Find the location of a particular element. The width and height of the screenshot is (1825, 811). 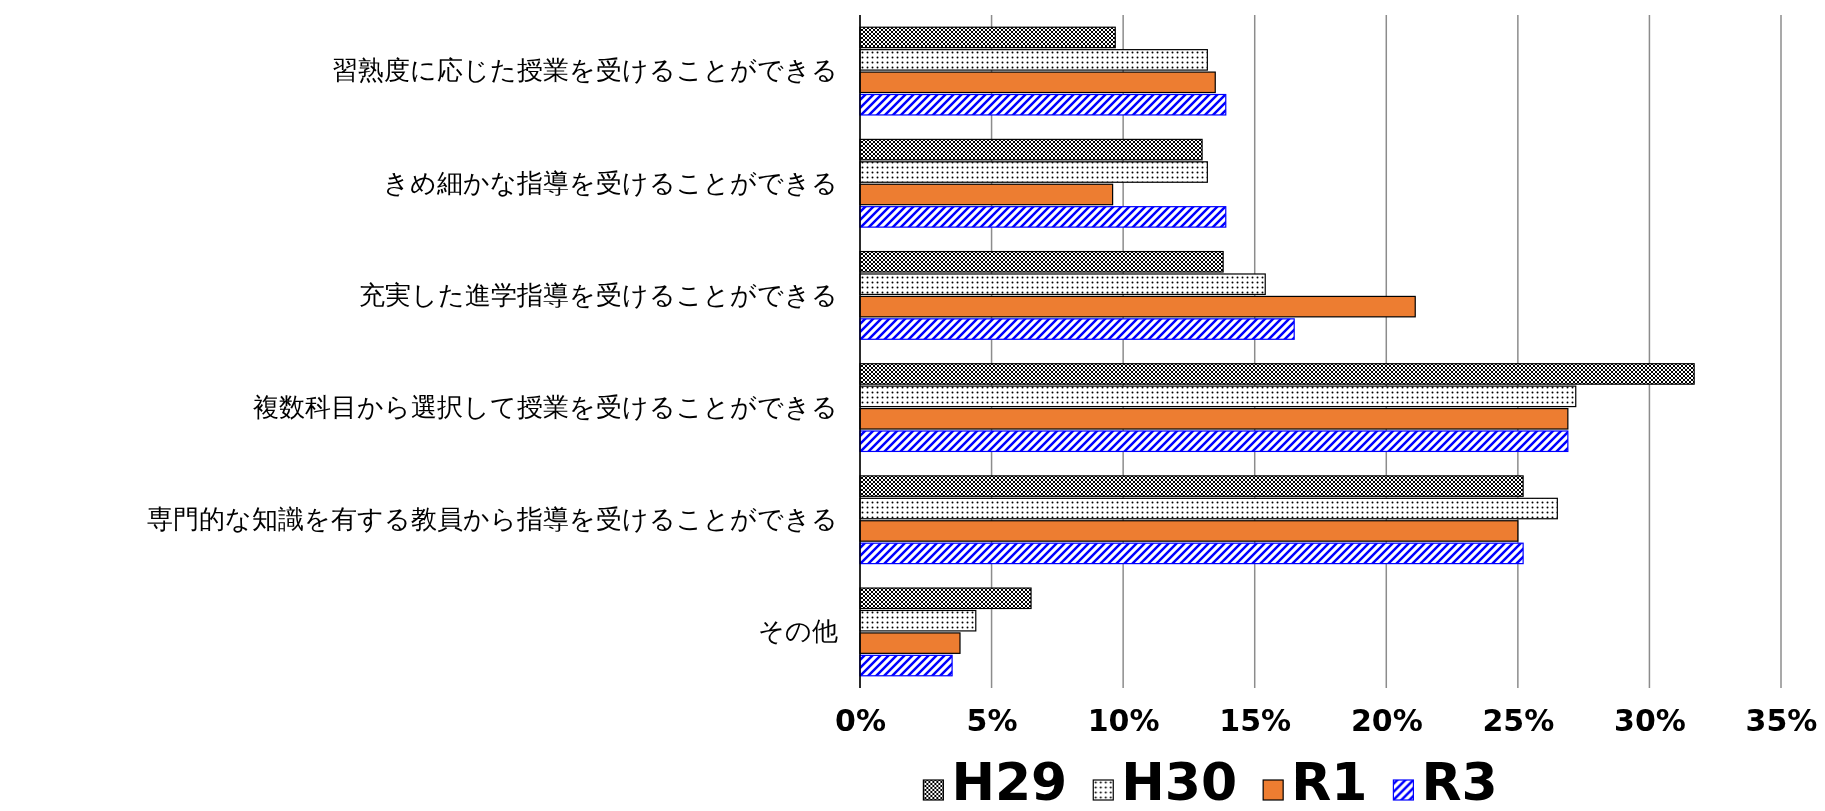

legend-label: H29 is located at coordinates (1009, 781).